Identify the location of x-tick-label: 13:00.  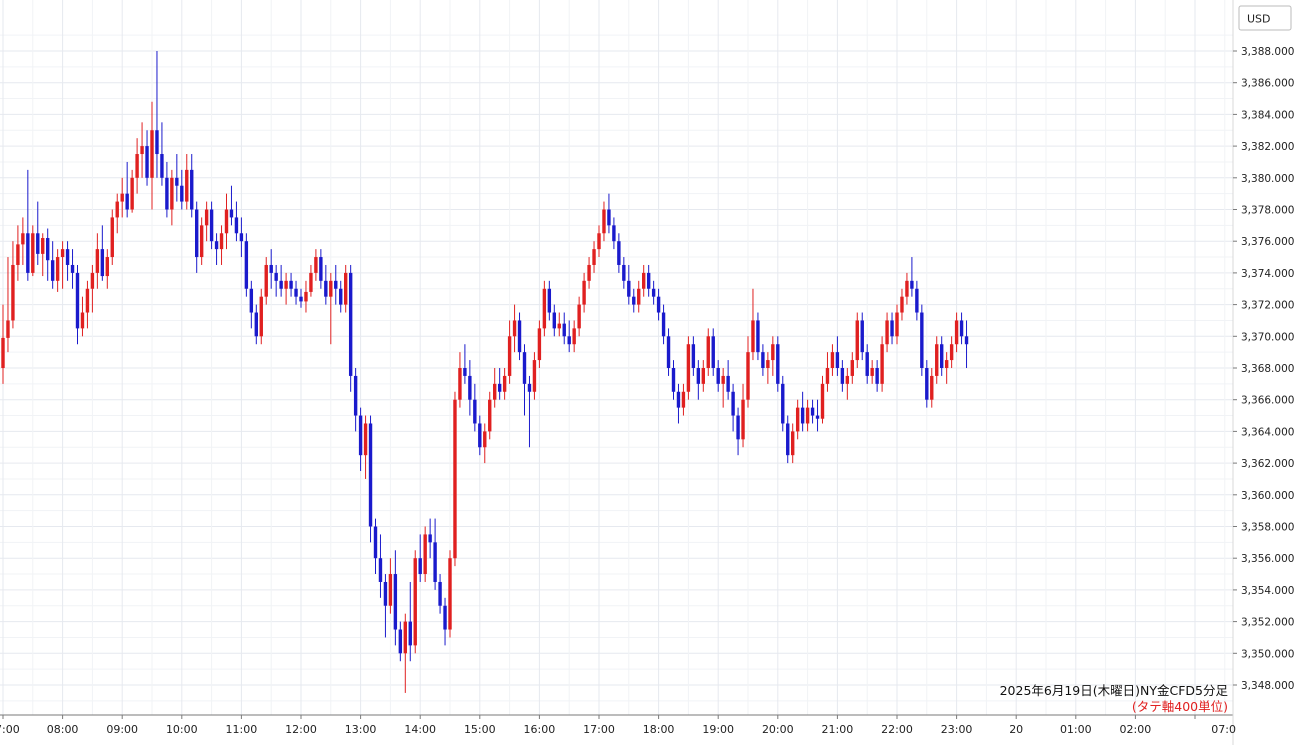
(361, 729).